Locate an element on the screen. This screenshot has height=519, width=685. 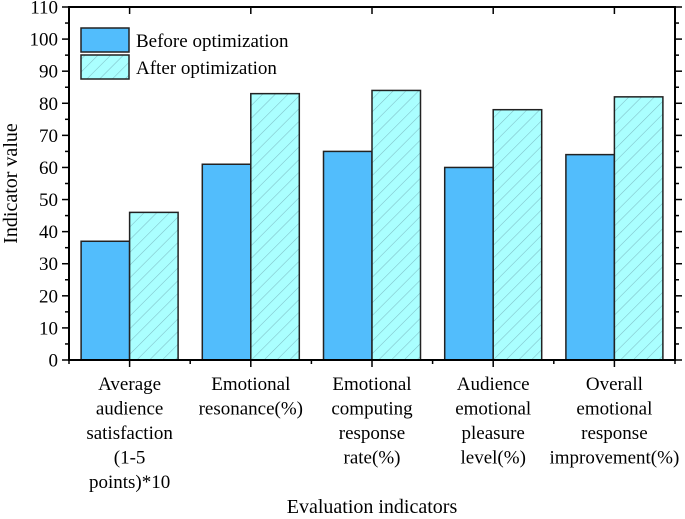
x-tick-label: Emotional resonance(%) is located at coordinates (251, 397).